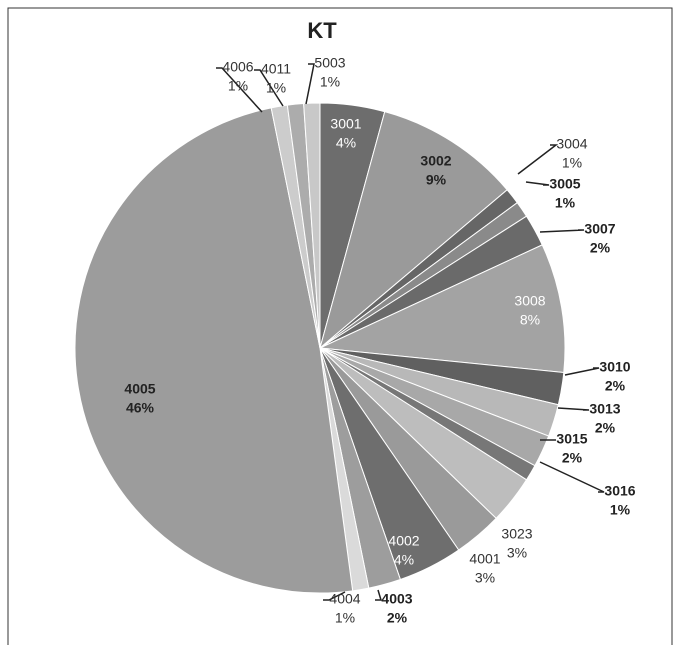 The image size is (681, 645). What do you see at coordinates (604, 409) in the screenshot?
I see `category-label: 3013` at bounding box center [604, 409].